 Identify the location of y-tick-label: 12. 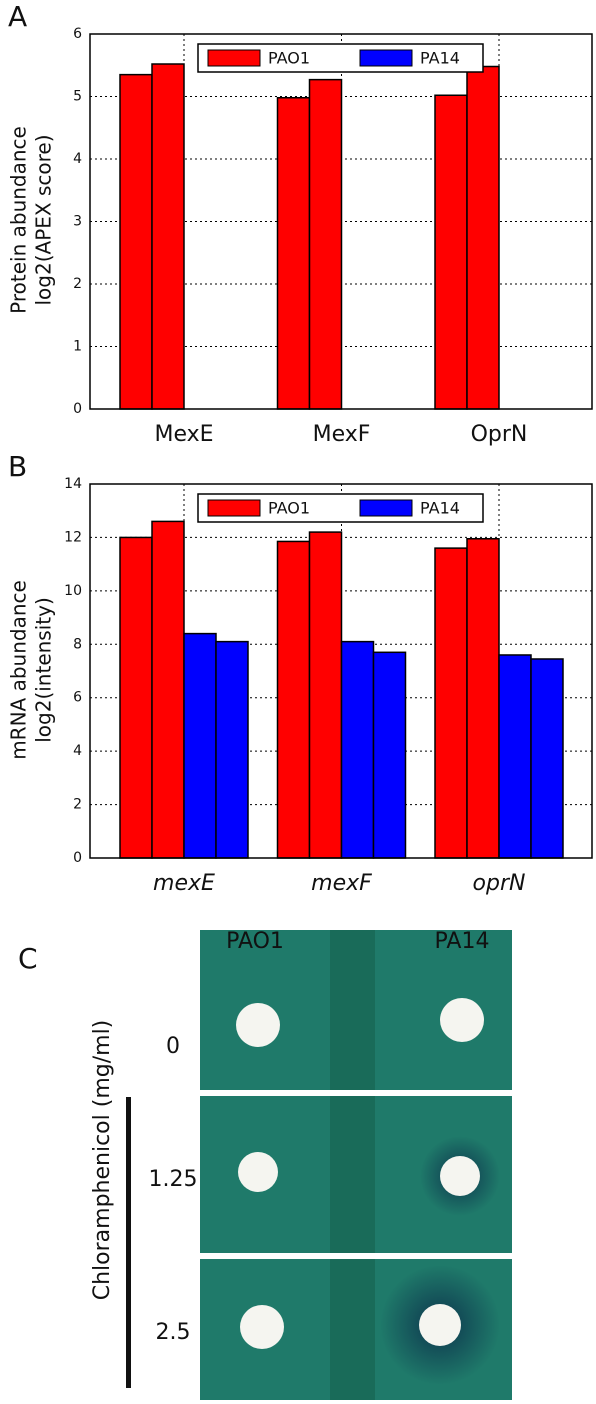
(73, 537).